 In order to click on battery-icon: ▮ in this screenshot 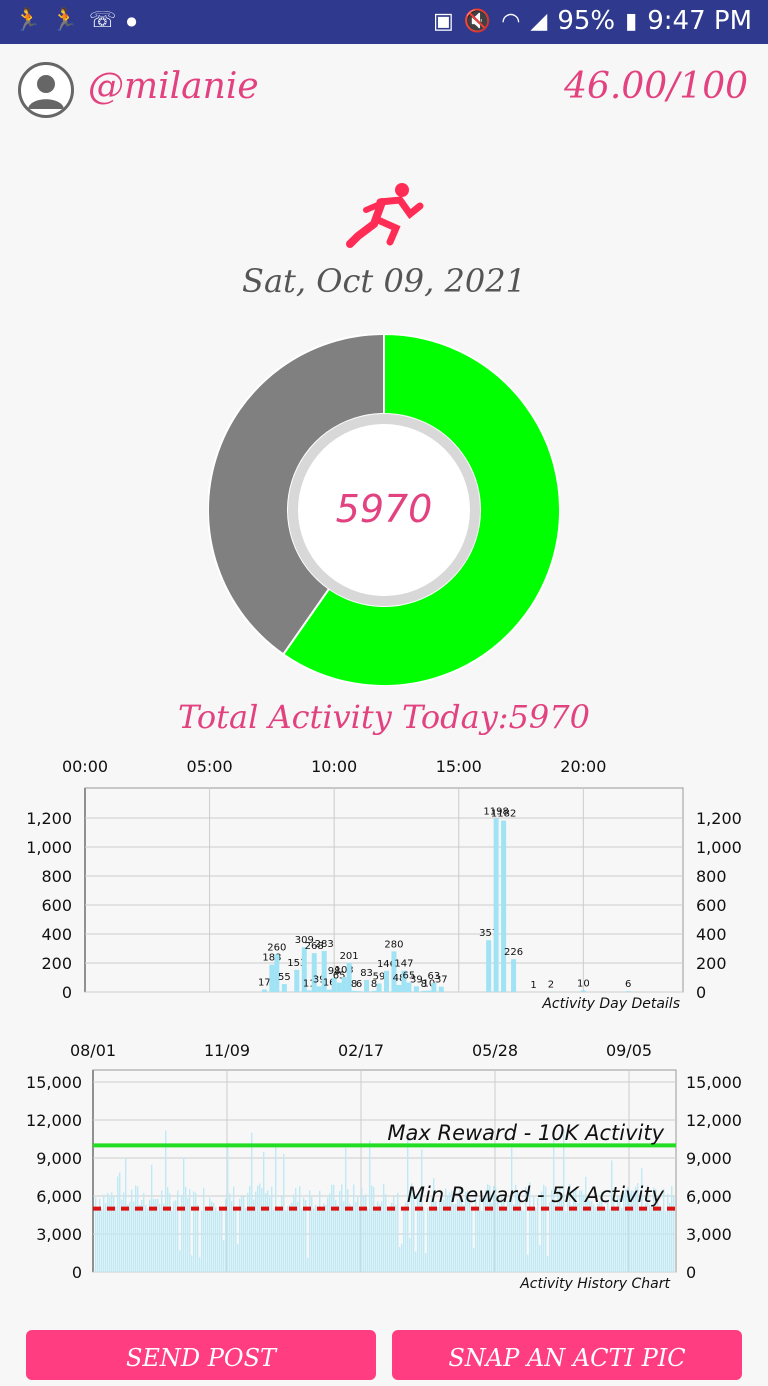, I will do `click(631, 21)`.